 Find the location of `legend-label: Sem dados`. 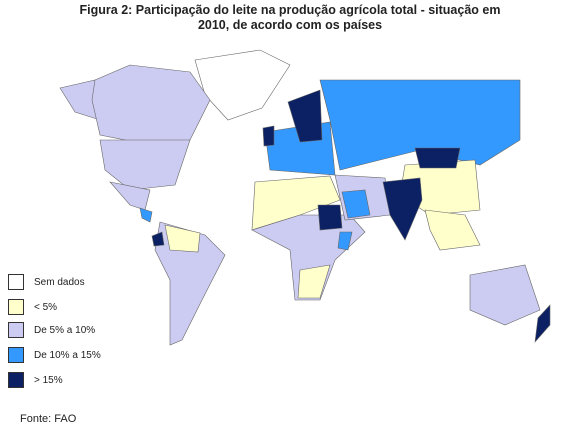

legend-label: Sem dados is located at coordinates (59, 282).